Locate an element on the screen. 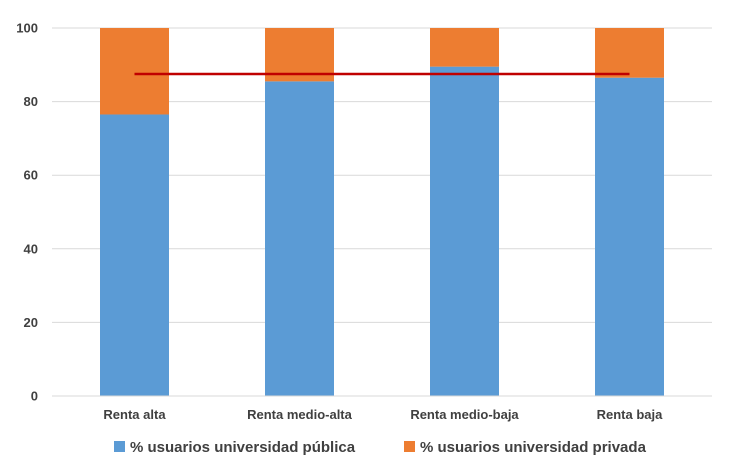 This screenshot has width=732, height=457. y-tick-label: 100 is located at coordinates (27, 28).